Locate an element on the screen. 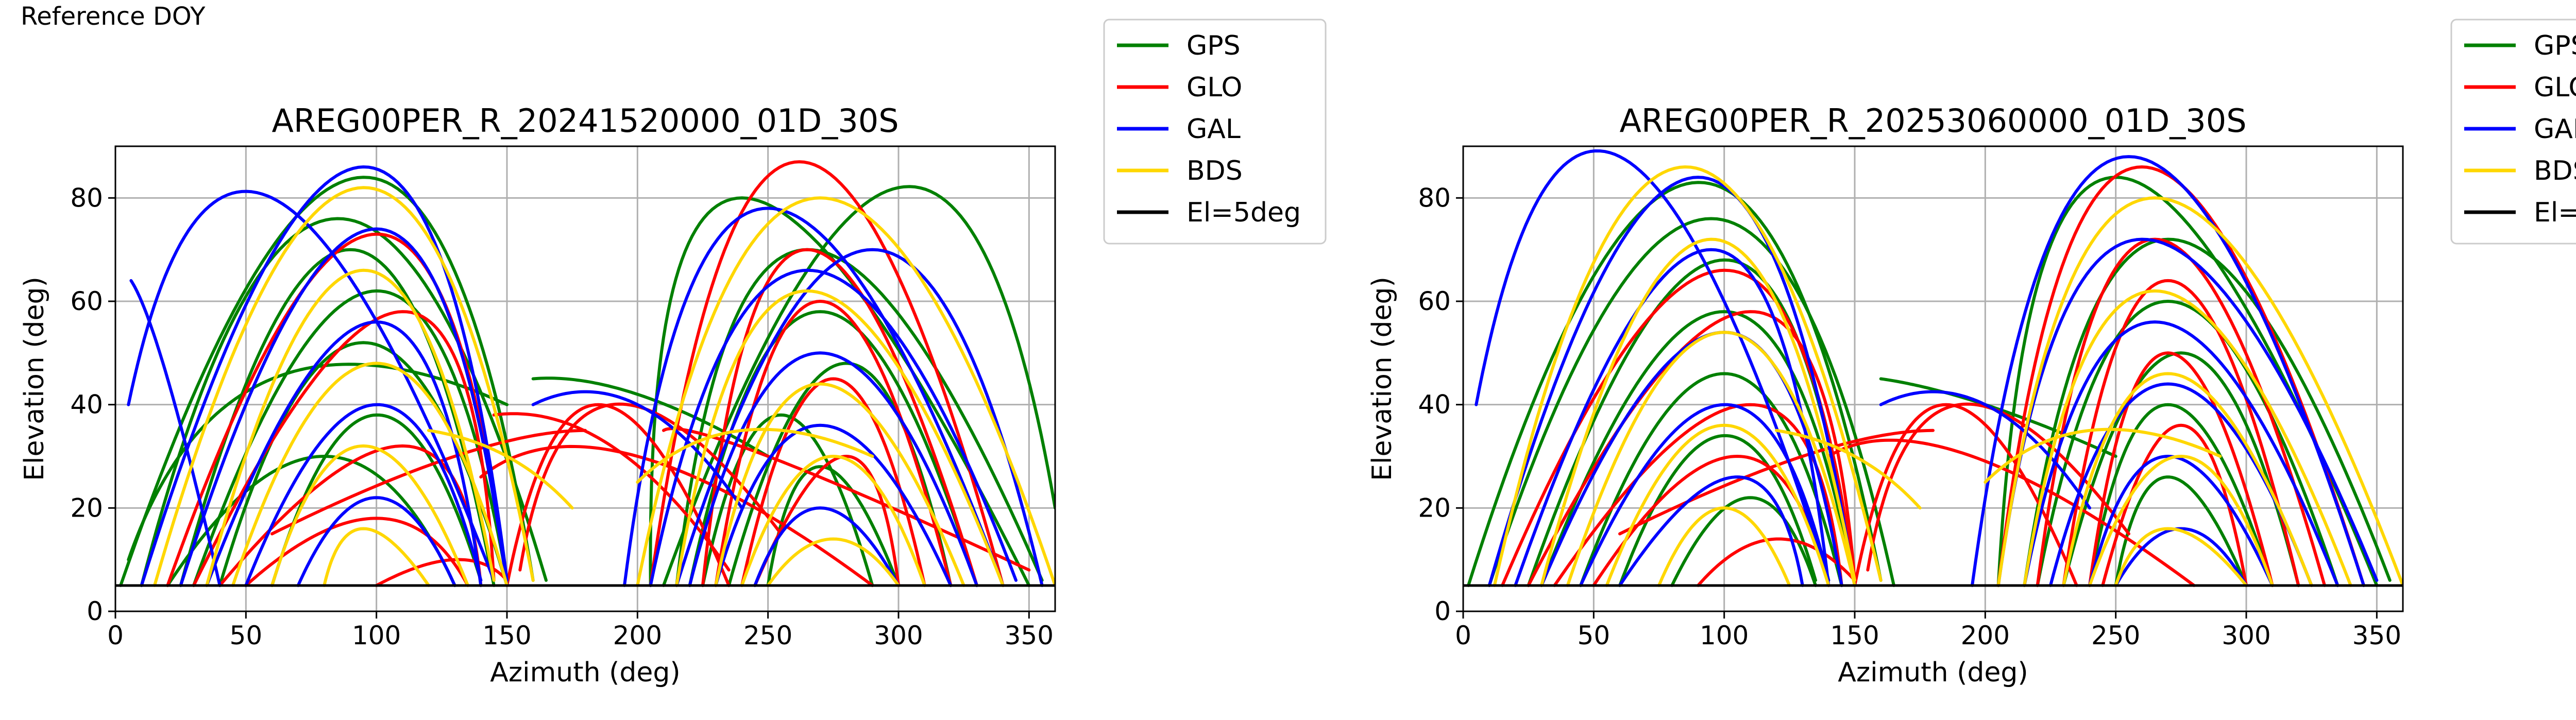 The image size is (2576, 720). x-tick-label: 350 is located at coordinates (1029, 635).